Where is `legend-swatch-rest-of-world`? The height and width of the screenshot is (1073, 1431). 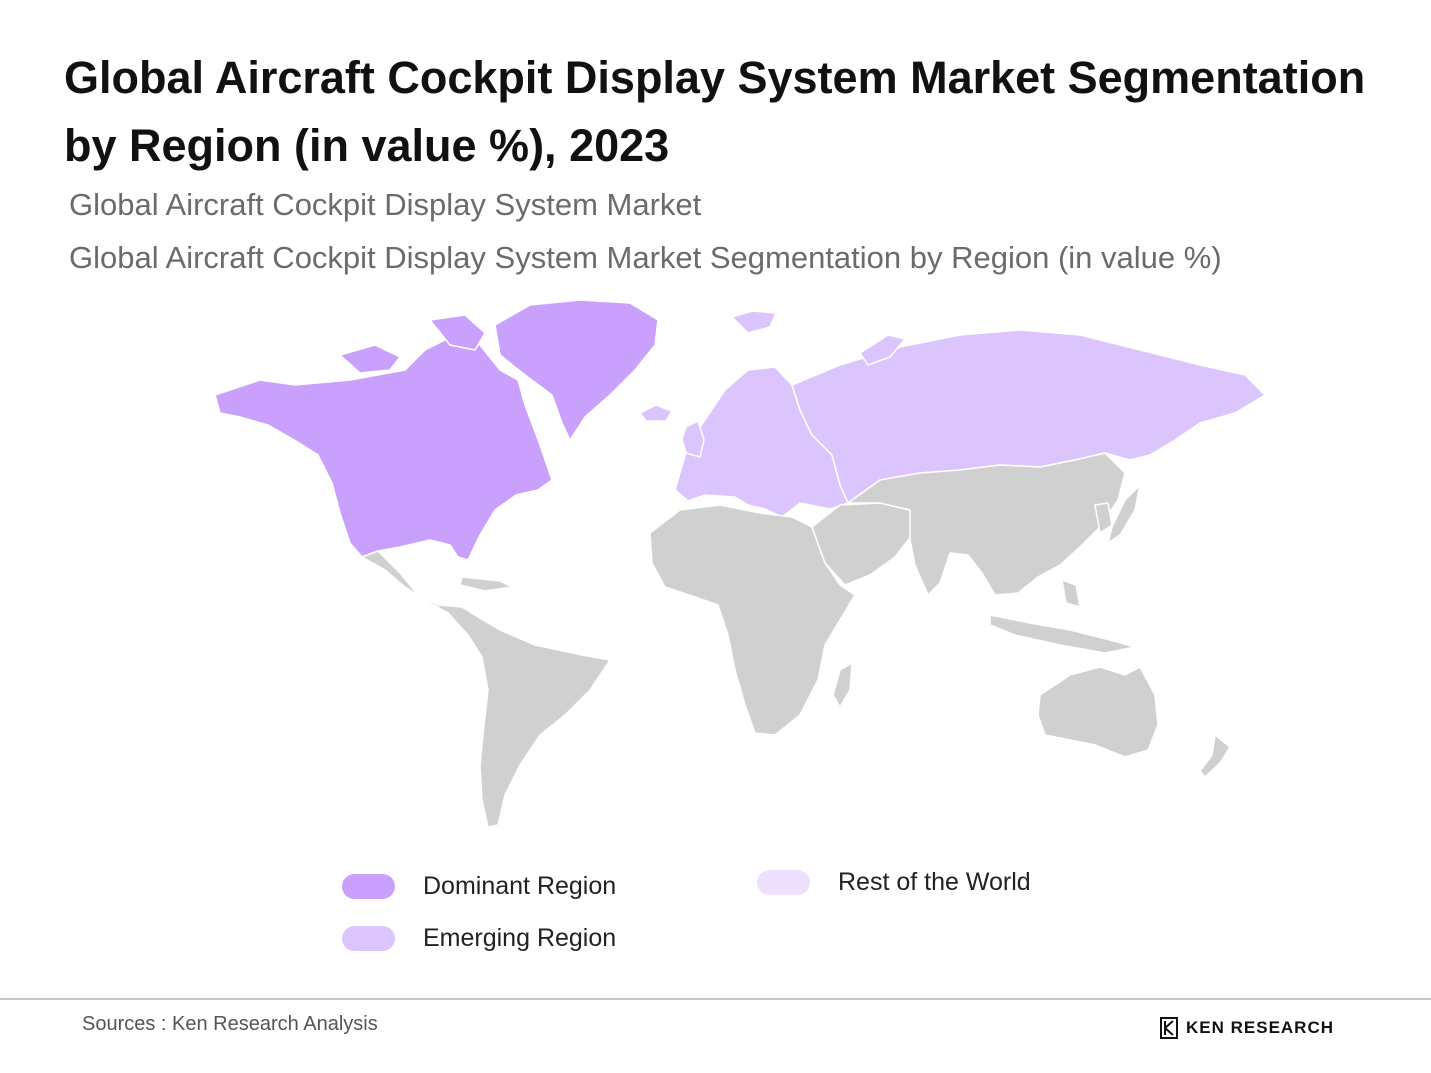
legend-swatch-rest-of-world is located at coordinates (783, 882).